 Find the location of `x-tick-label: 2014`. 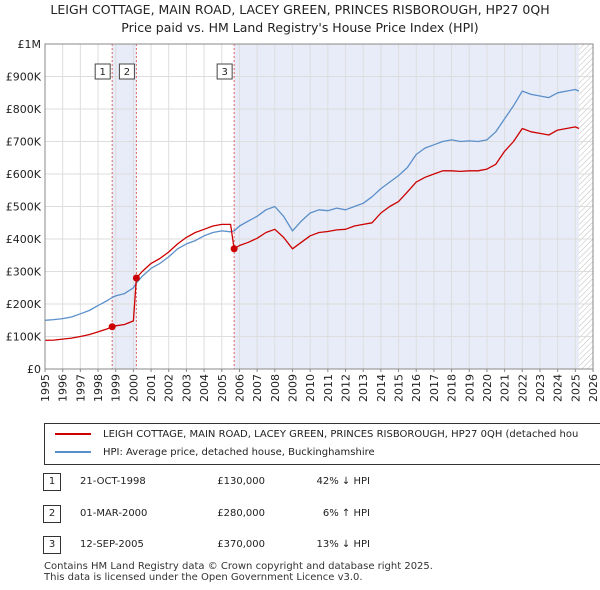

x-tick-label: 2014 is located at coordinates (381, 388).